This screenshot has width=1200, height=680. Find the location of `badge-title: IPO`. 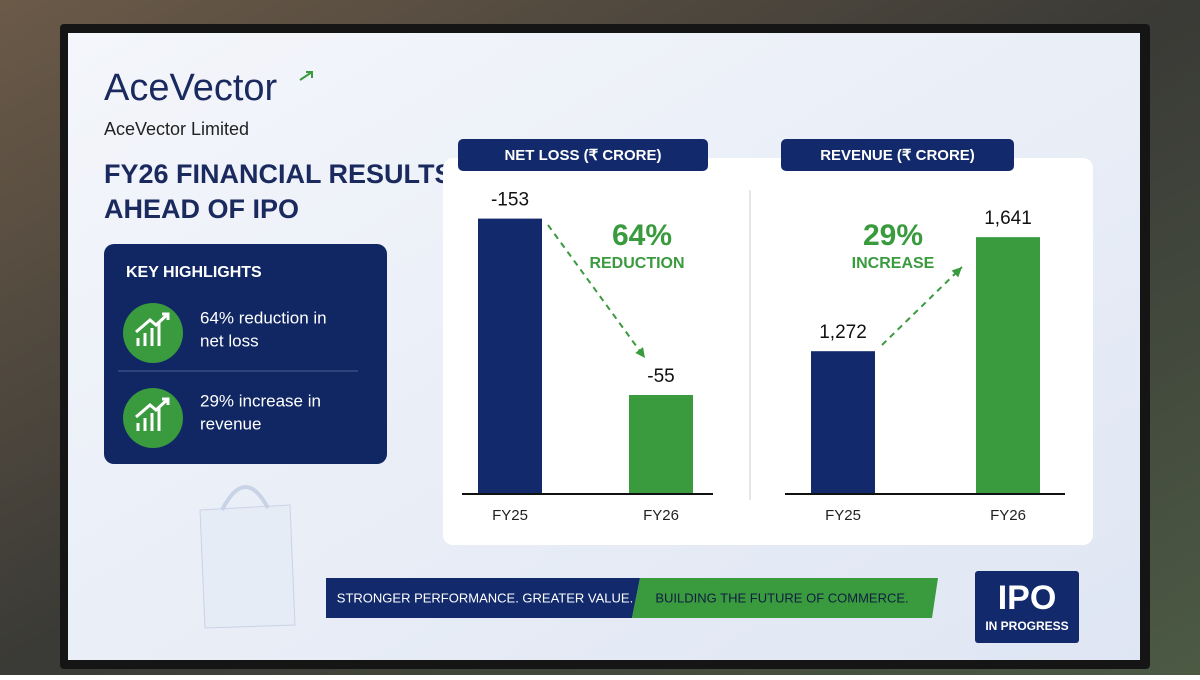

badge-title: IPO is located at coordinates (1027, 598).